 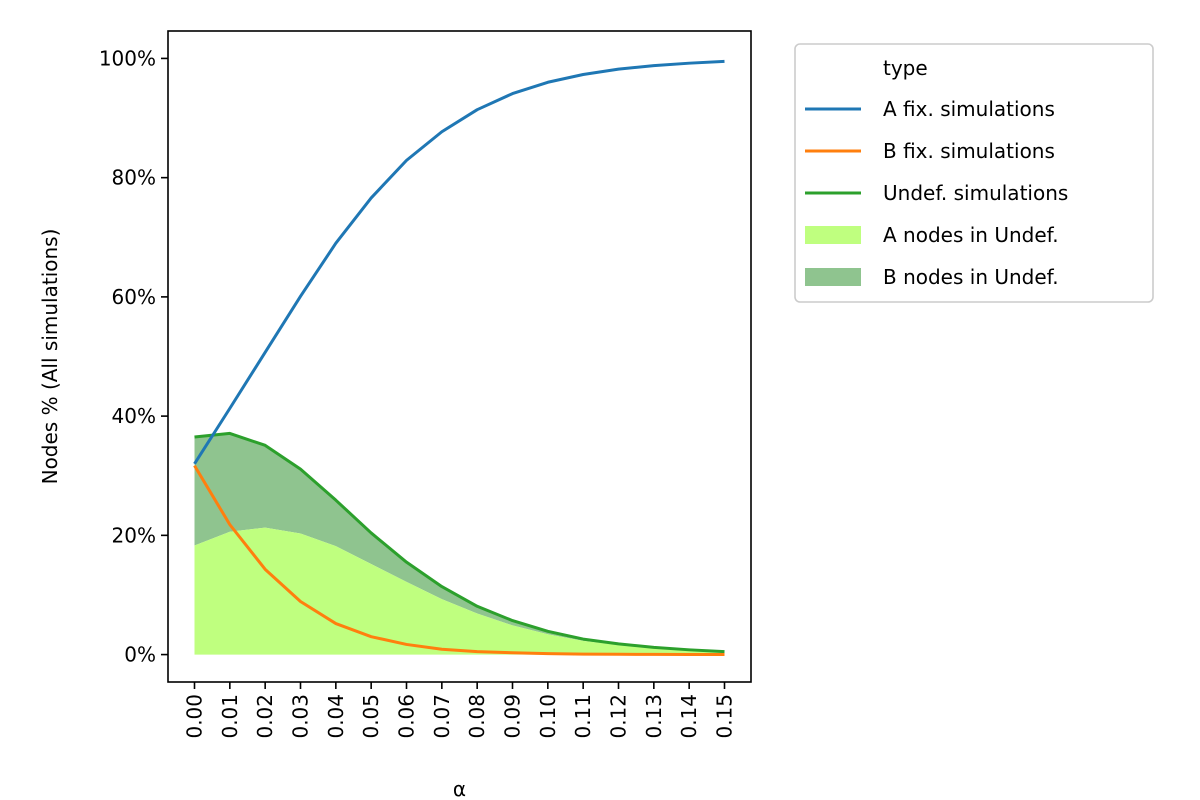 What do you see at coordinates (969, 151) in the screenshot?
I see `legend-label: B fix. simulations` at bounding box center [969, 151].